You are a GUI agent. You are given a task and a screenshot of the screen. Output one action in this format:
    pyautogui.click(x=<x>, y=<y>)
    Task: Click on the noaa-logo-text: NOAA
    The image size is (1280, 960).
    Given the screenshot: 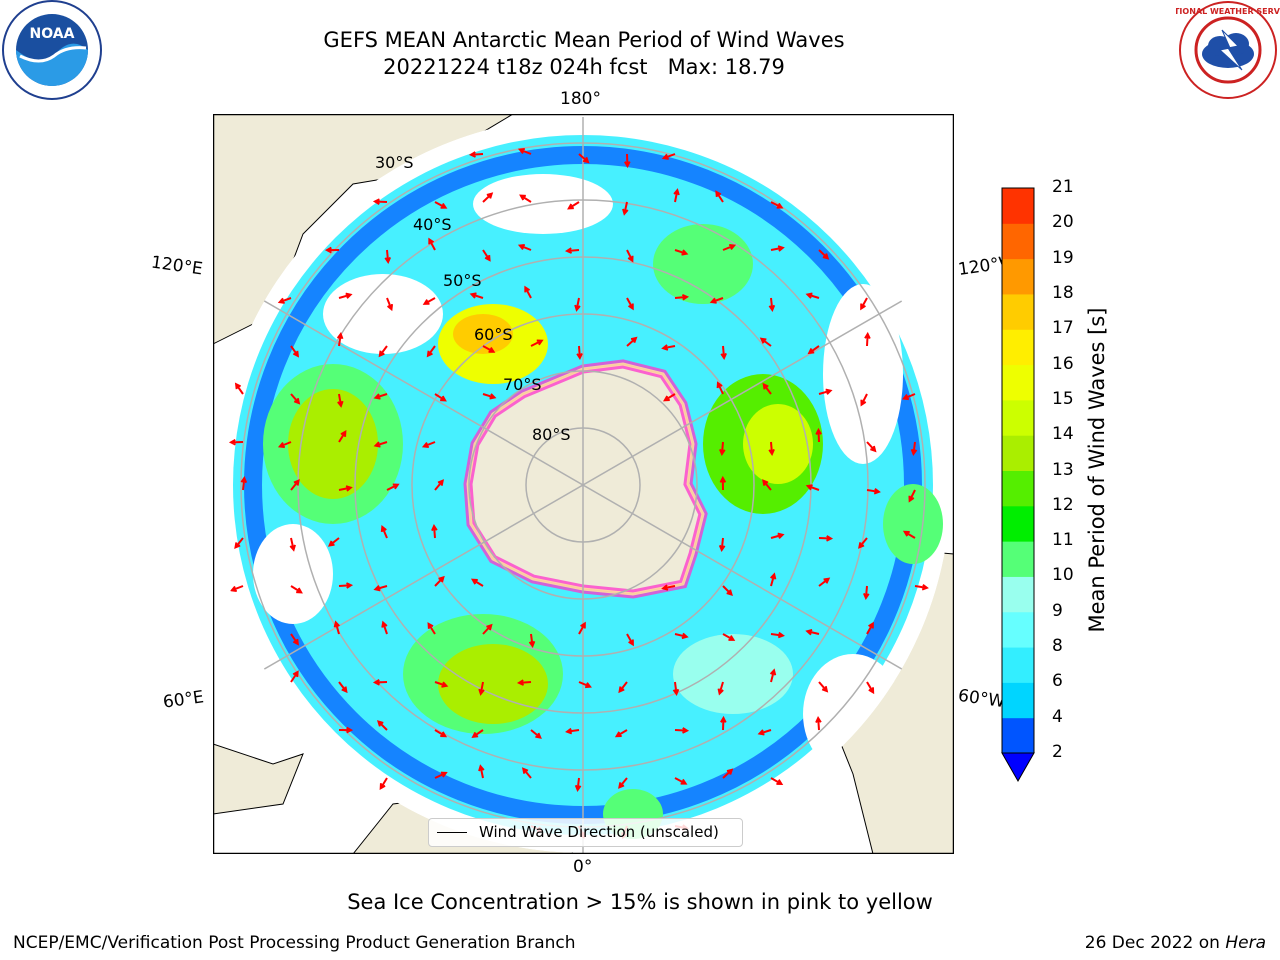 What is the action you would take?
    pyautogui.click(x=52, y=34)
    